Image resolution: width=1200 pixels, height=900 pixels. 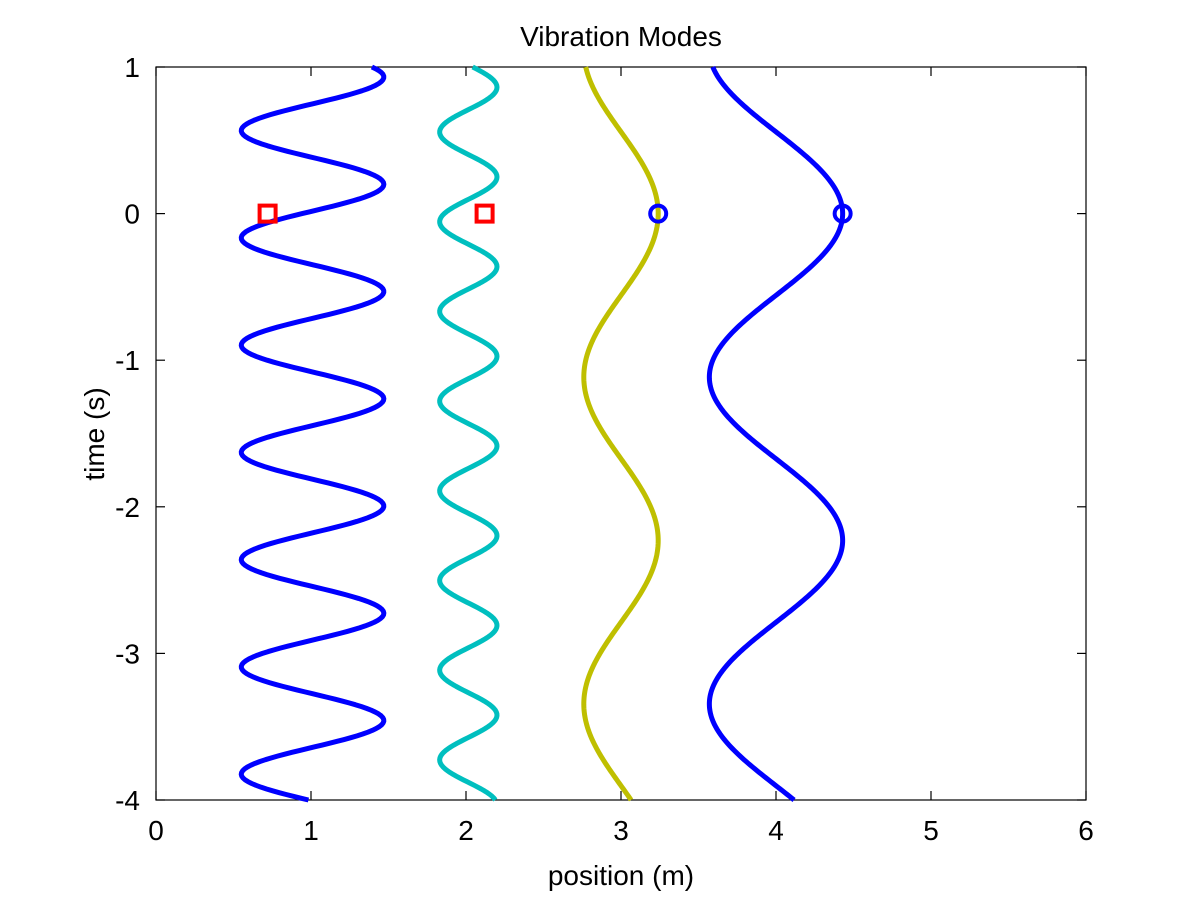 What do you see at coordinates (94, 433) in the screenshot?
I see `y-axis-label: time (s)` at bounding box center [94, 433].